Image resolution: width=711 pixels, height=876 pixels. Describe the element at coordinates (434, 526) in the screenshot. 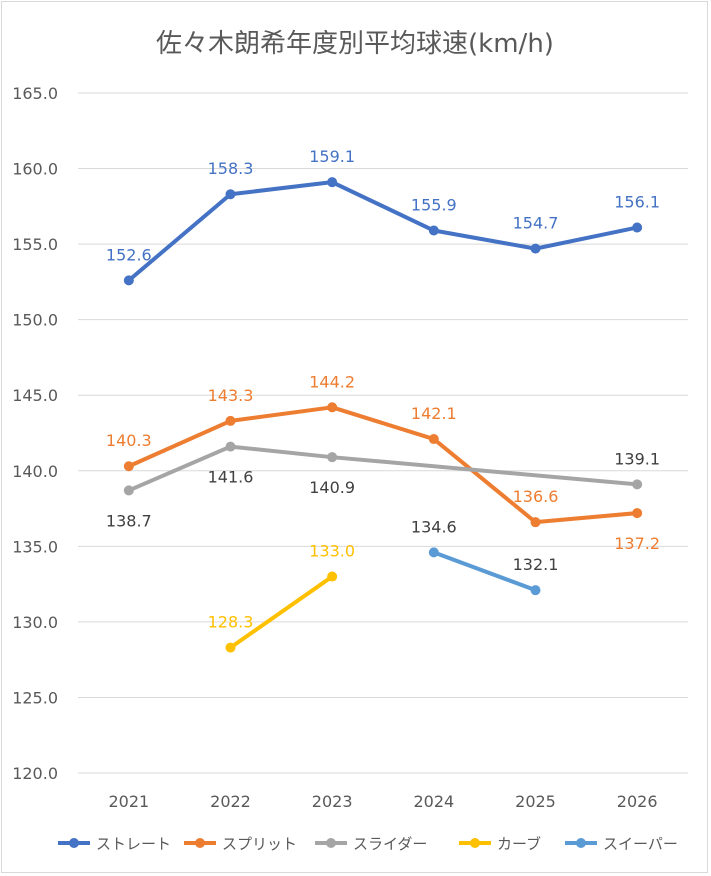

I see `data-label: 134.6` at that location.